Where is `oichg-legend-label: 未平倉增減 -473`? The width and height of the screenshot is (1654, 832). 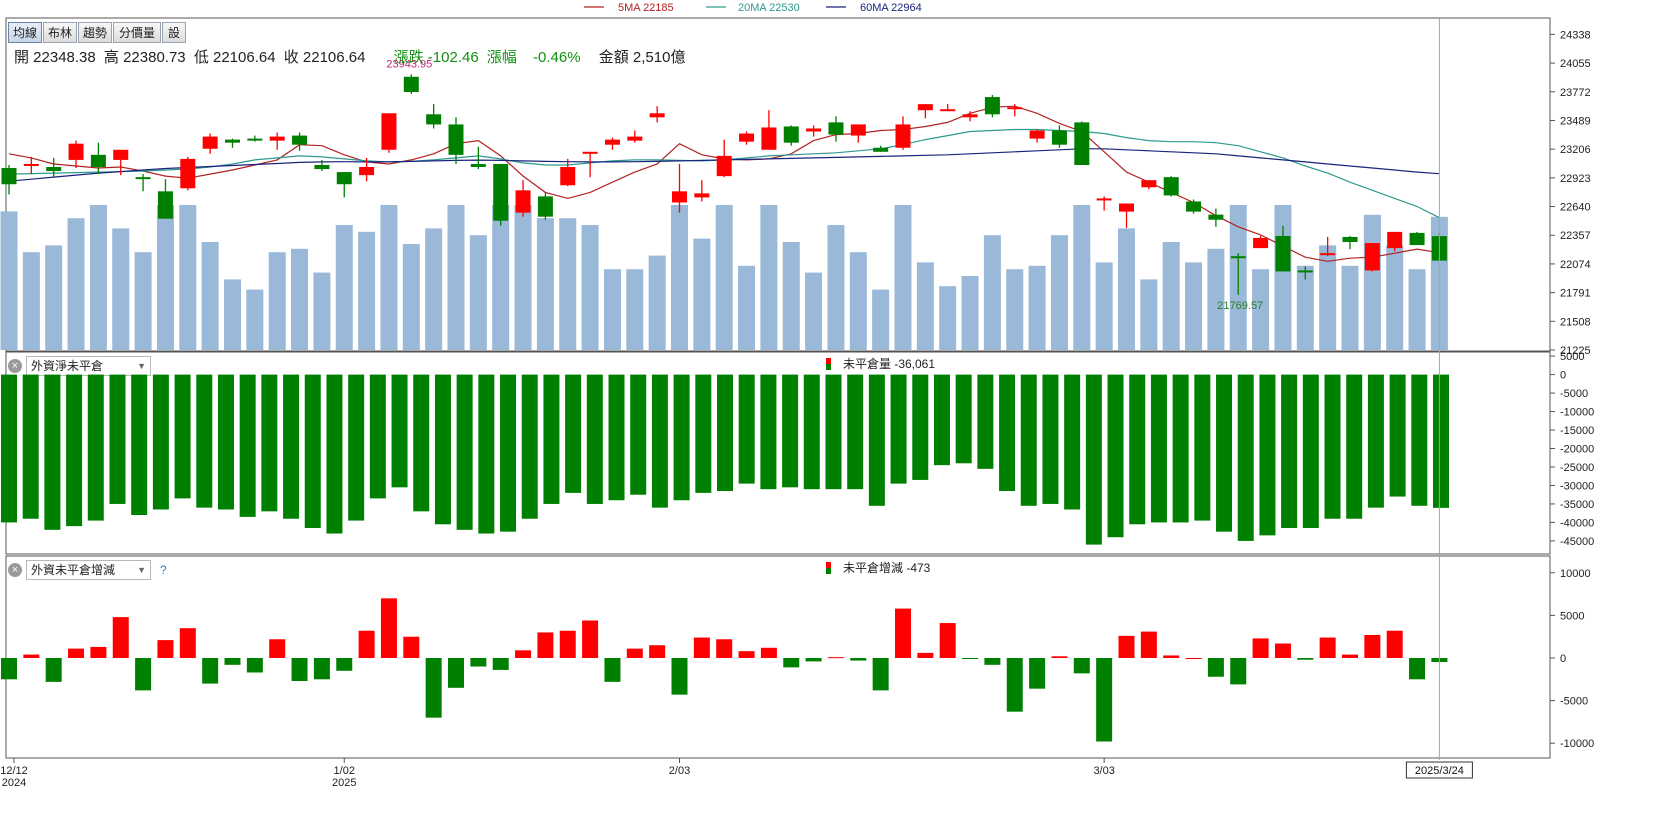
oichg-legend-label: 未平倉增減 -473 is located at coordinates (887, 567).